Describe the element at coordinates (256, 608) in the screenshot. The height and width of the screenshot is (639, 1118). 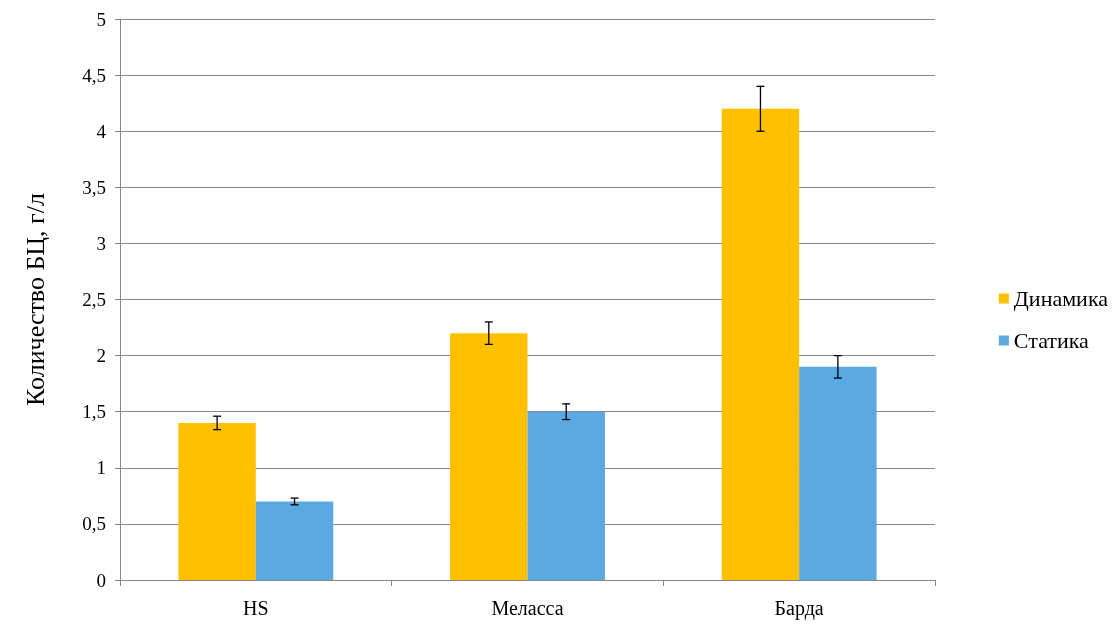
I see `x-tick-label: HS` at that location.